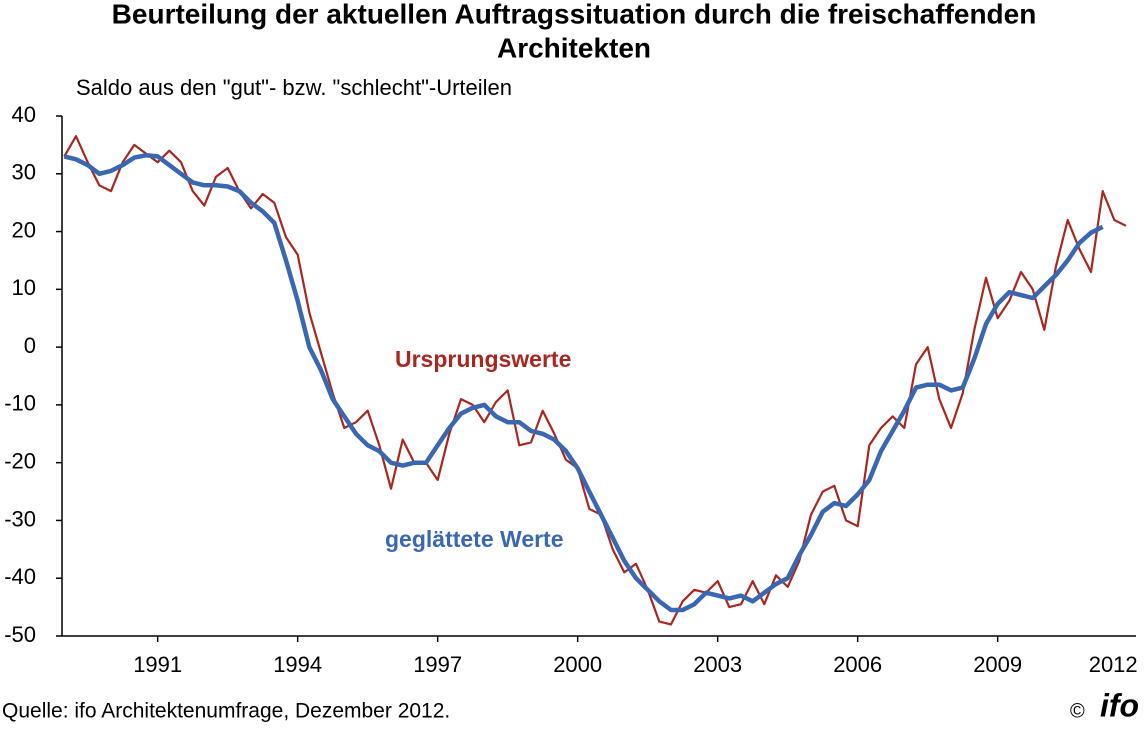 The width and height of the screenshot is (1148, 730). Describe the element at coordinates (997, 664) in the screenshot. I see `x-tick-label: 2009` at that location.